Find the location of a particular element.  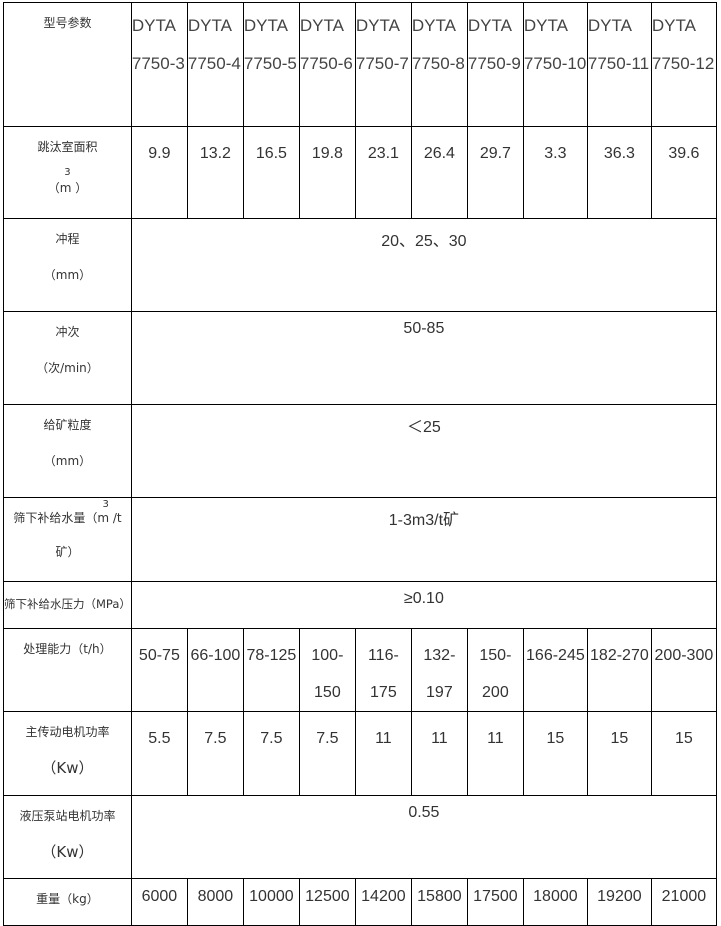

label-text: 冲次 is located at coordinates (67, 332).